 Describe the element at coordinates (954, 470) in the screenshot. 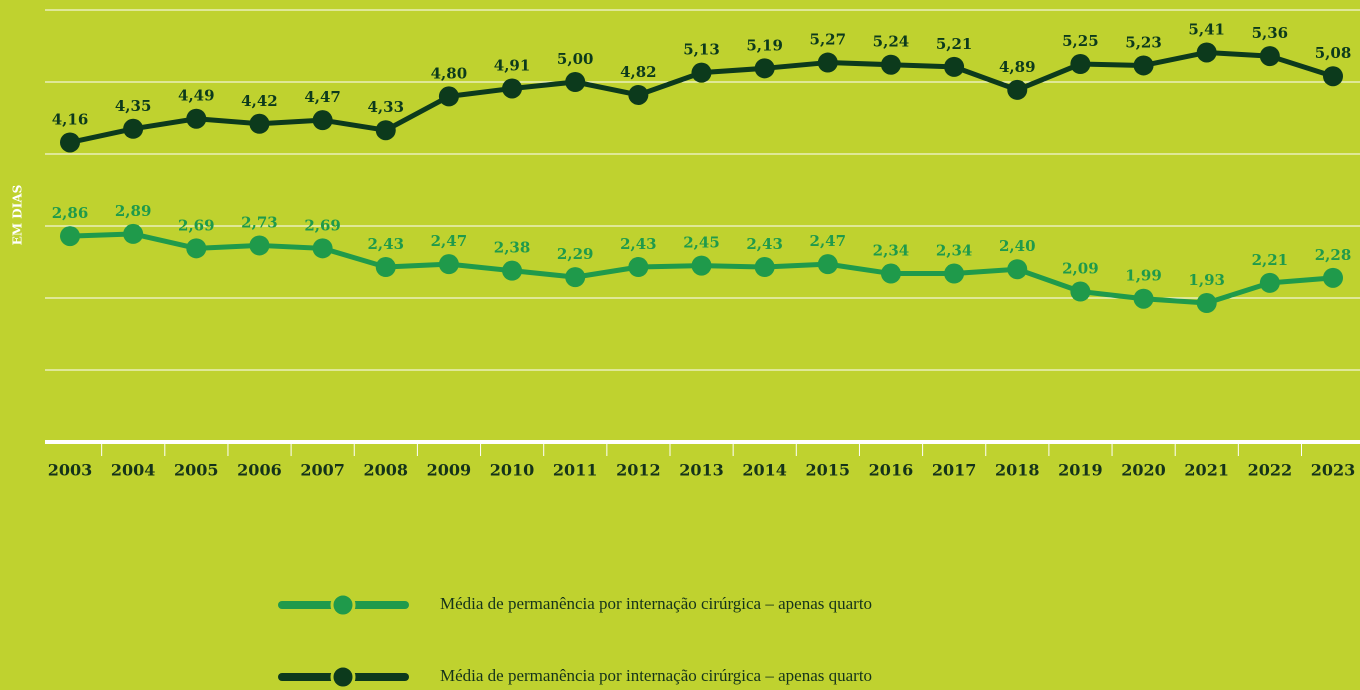

I see `x-tick-label: 2017` at that location.